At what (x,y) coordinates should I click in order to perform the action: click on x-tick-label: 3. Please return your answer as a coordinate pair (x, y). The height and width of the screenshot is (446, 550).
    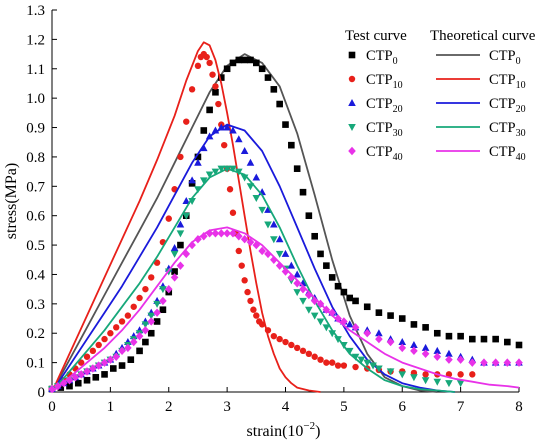
    Looking at the image, I should click on (227, 407).